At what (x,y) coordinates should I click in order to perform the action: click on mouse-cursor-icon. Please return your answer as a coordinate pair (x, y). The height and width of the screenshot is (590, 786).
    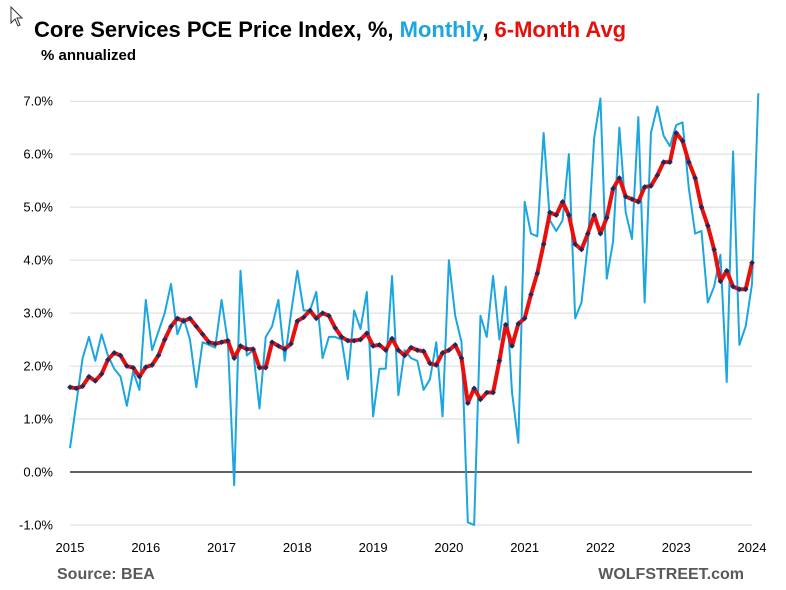
    Looking at the image, I should click on (17, 16).